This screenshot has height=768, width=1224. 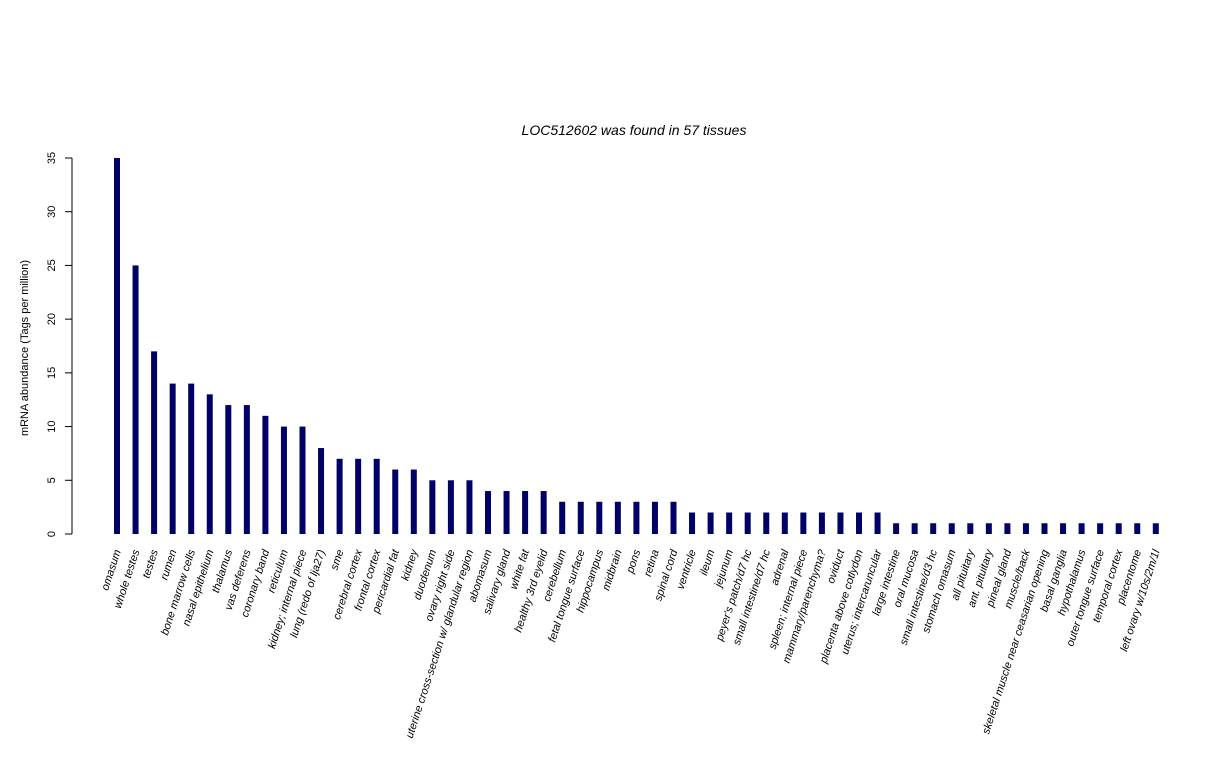 I want to click on category-label: retina, so click(x=652, y=563).